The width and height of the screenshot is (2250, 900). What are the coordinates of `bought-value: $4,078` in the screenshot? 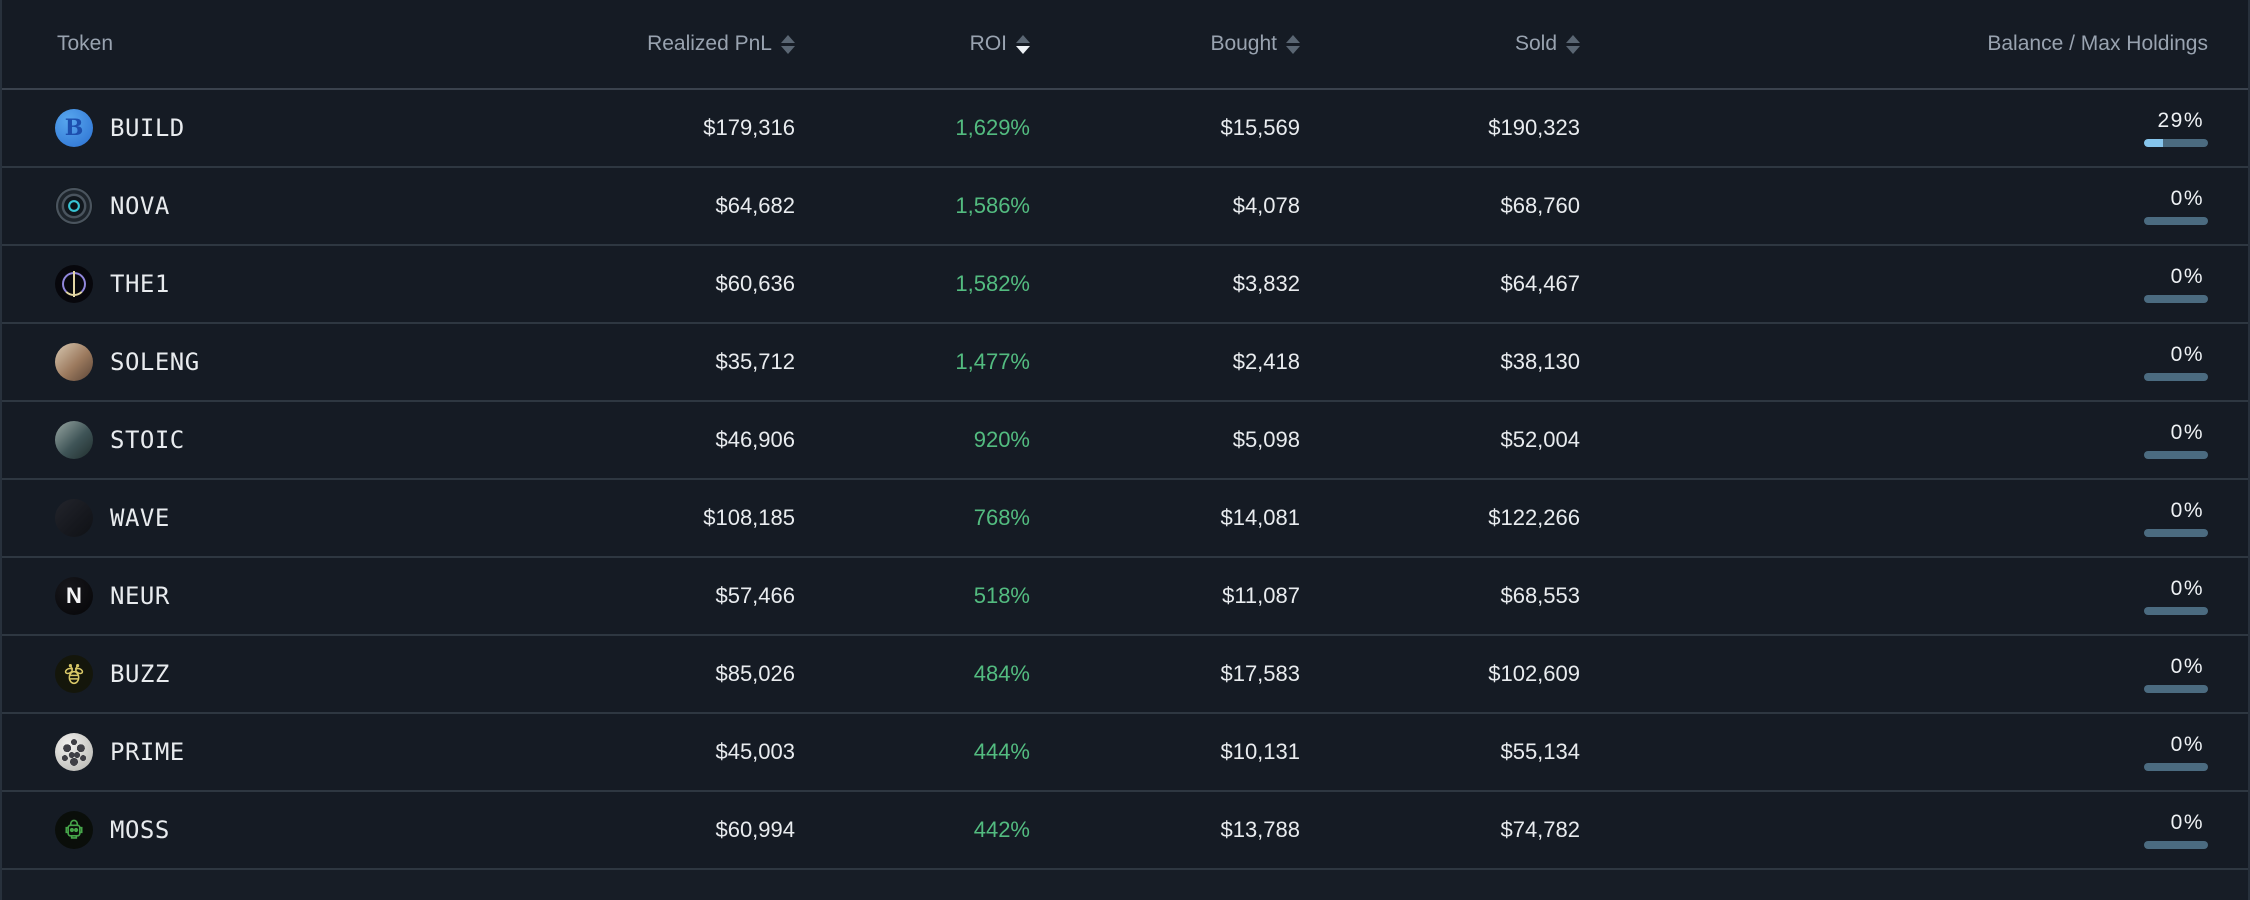 It's located at (1266, 205).